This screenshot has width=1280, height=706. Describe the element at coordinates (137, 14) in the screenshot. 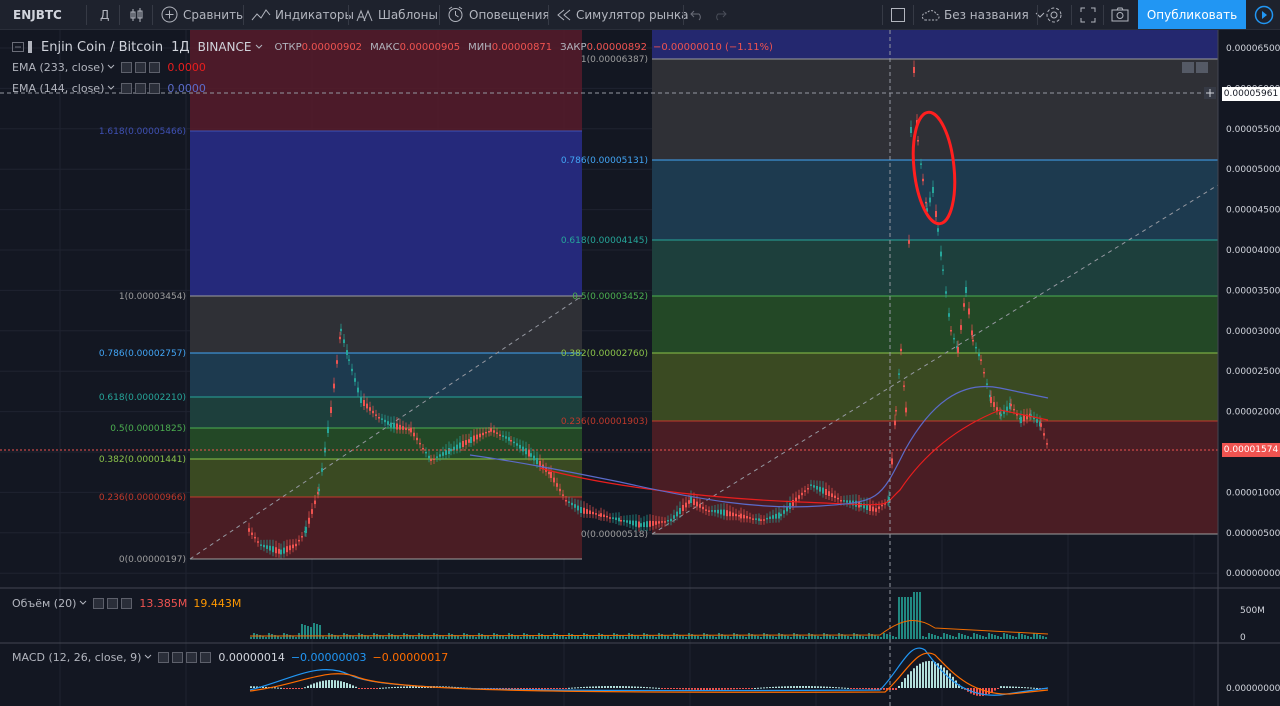

I see `chart-style-button` at that location.